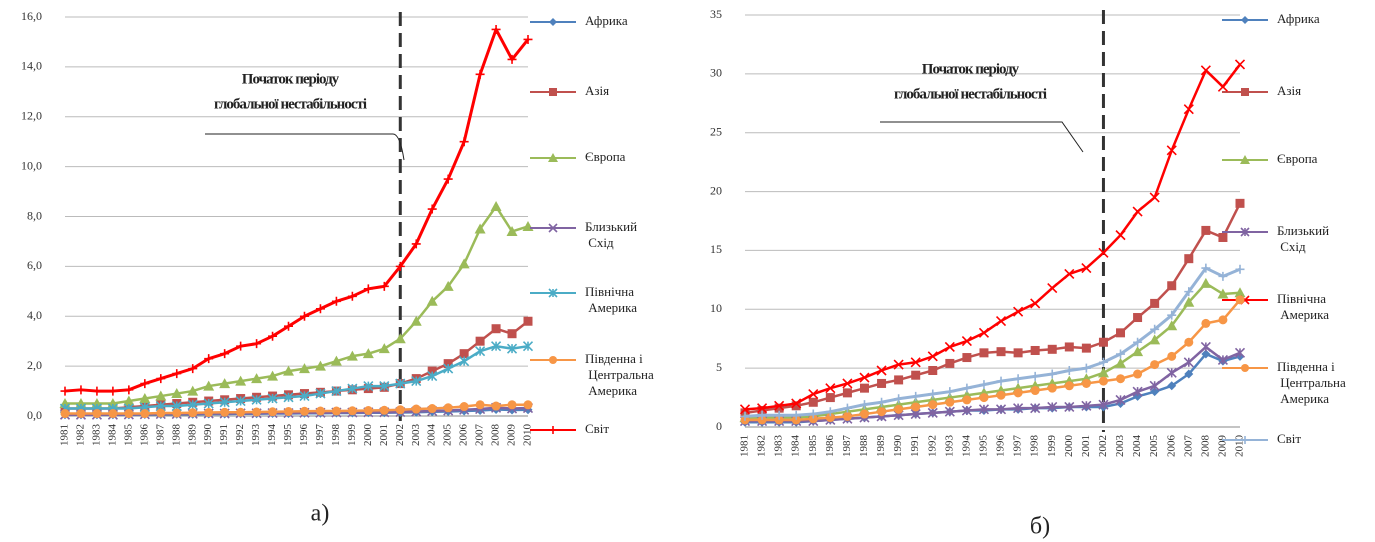 This screenshot has height=542, width=1375. I want to click on x-tick-label: 1999, so click(352, 435).